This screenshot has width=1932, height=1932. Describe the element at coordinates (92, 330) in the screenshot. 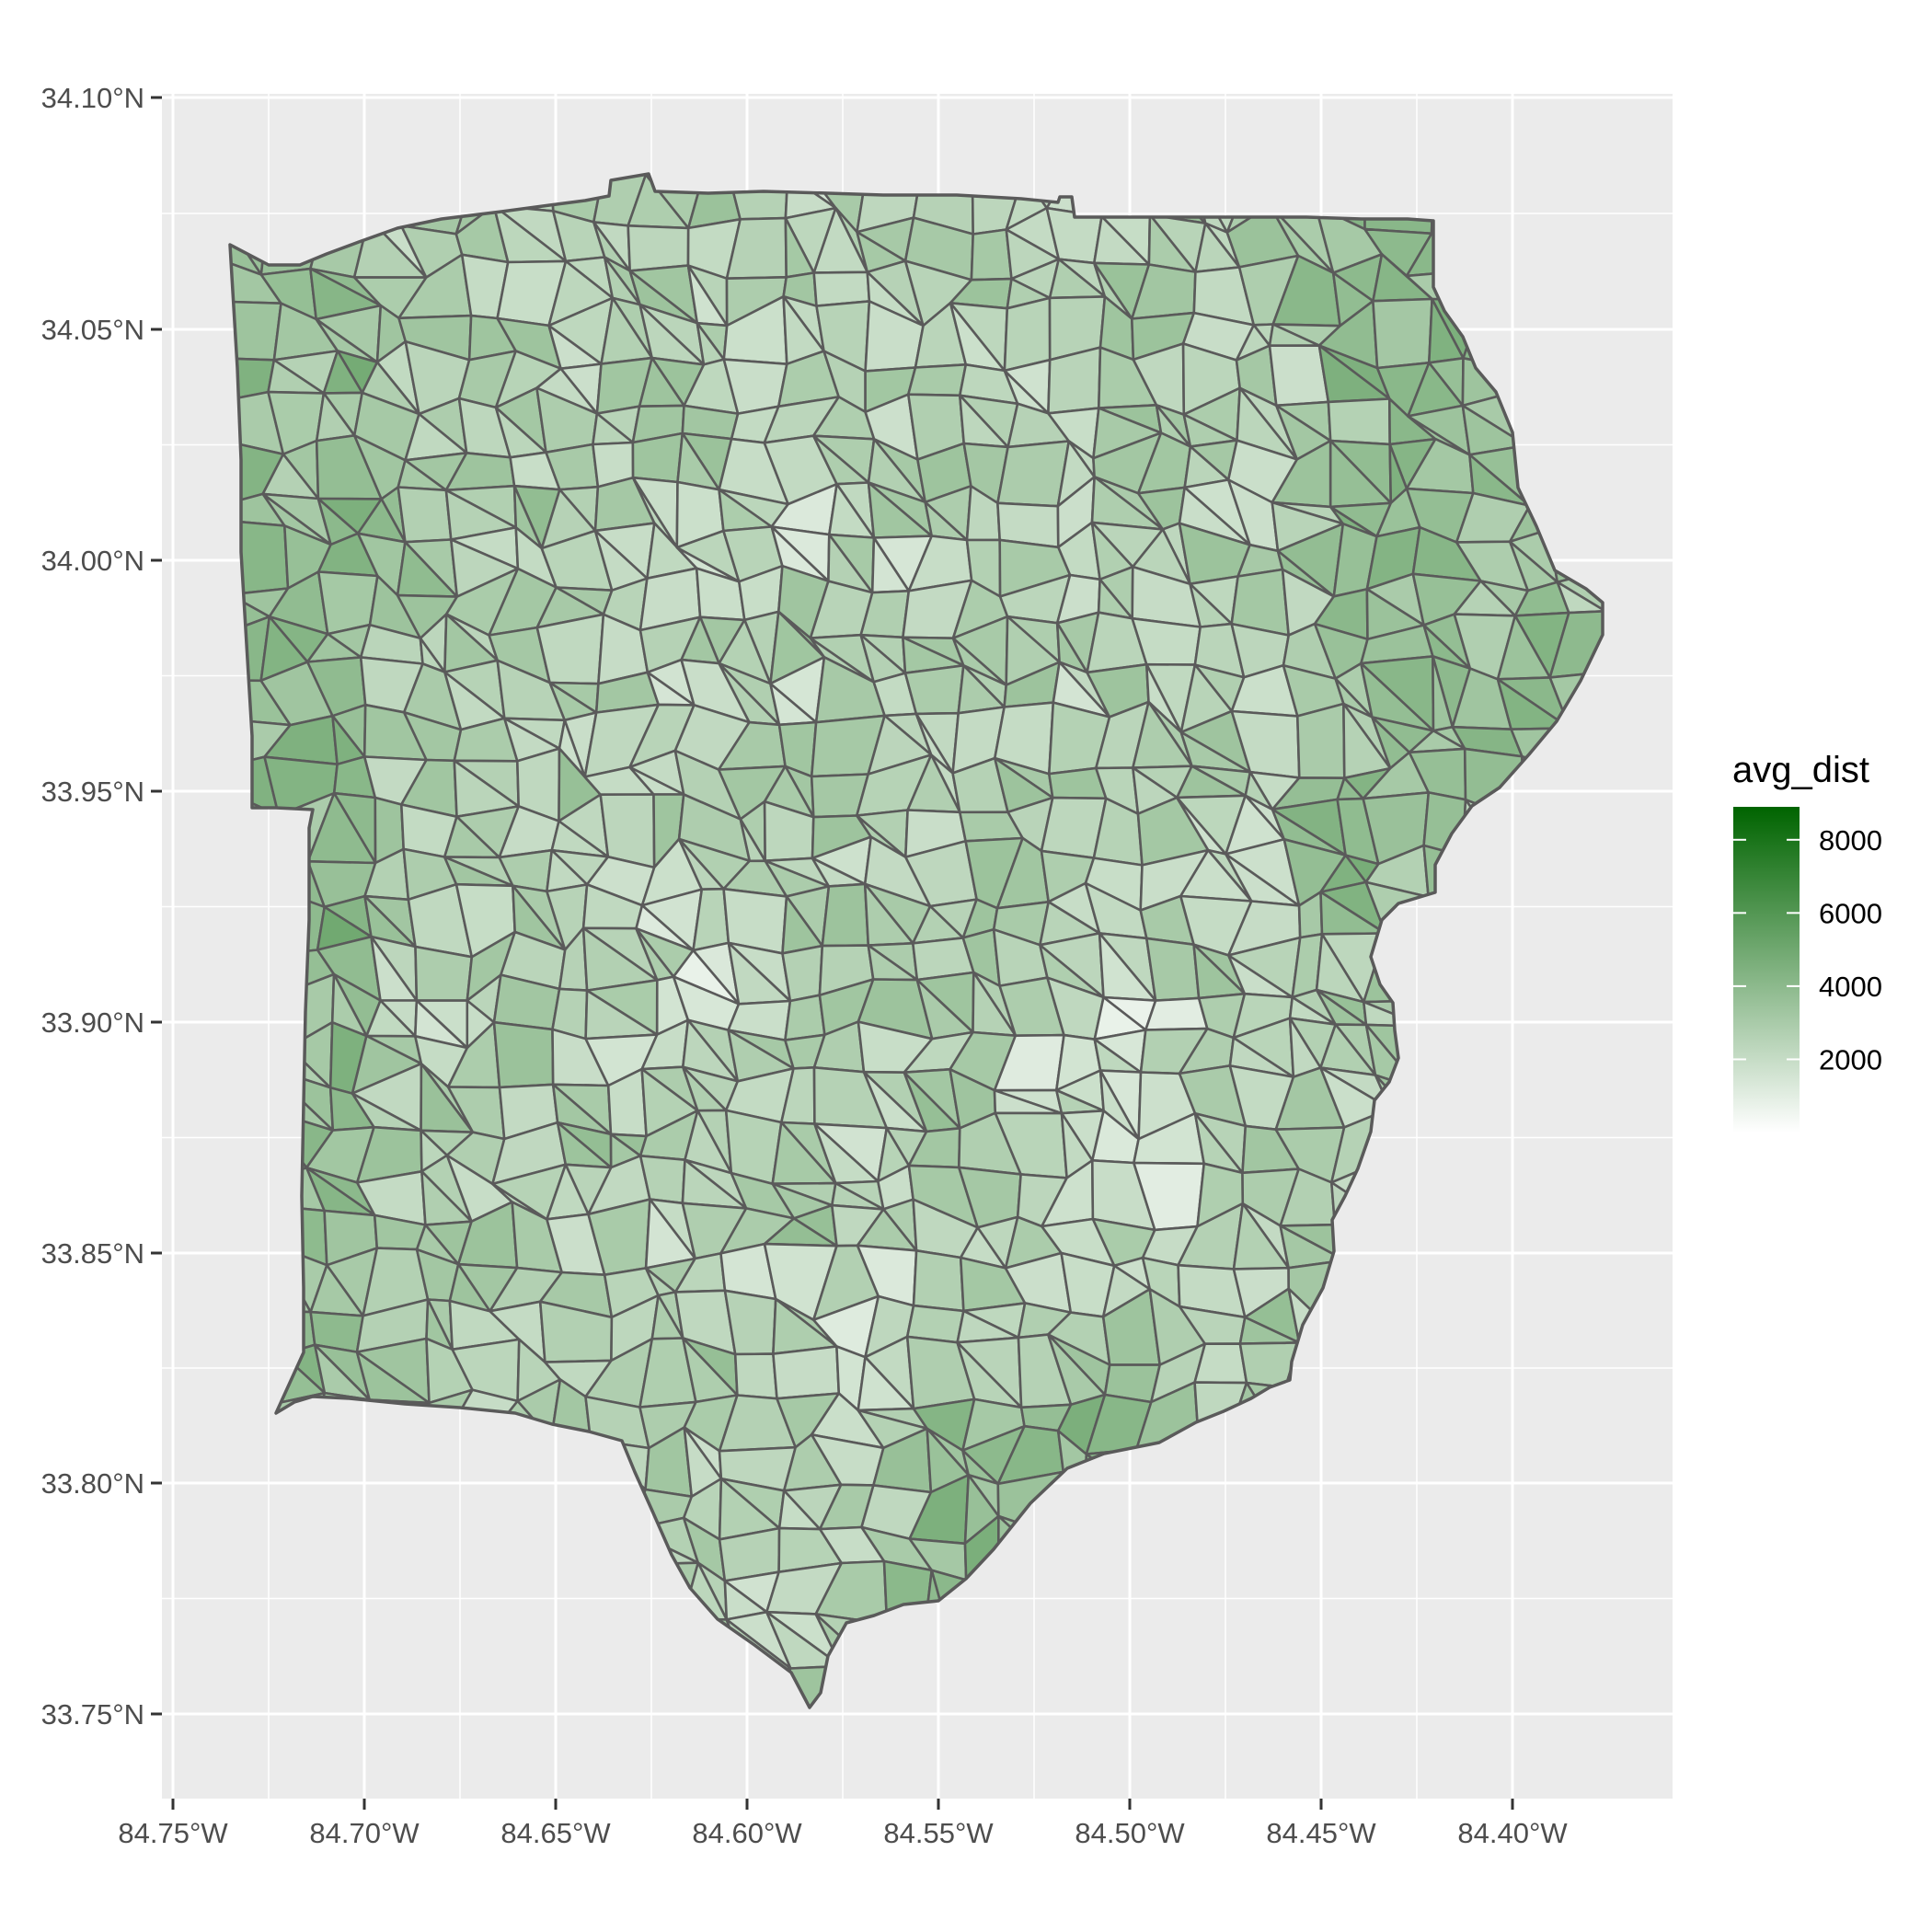

I see `y-tick-label: 34.05°N` at that location.